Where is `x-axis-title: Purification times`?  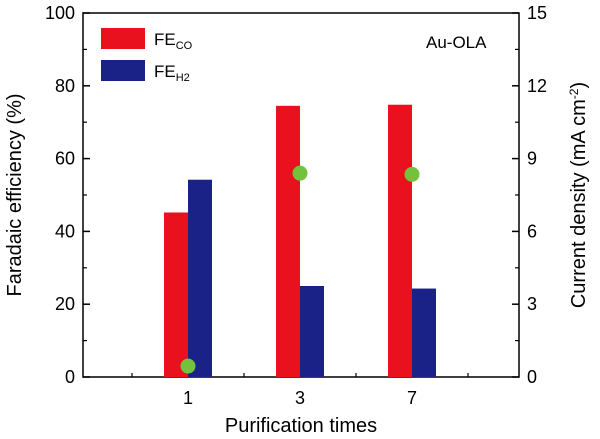
x-axis-title: Purification times is located at coordinates (301, 426).